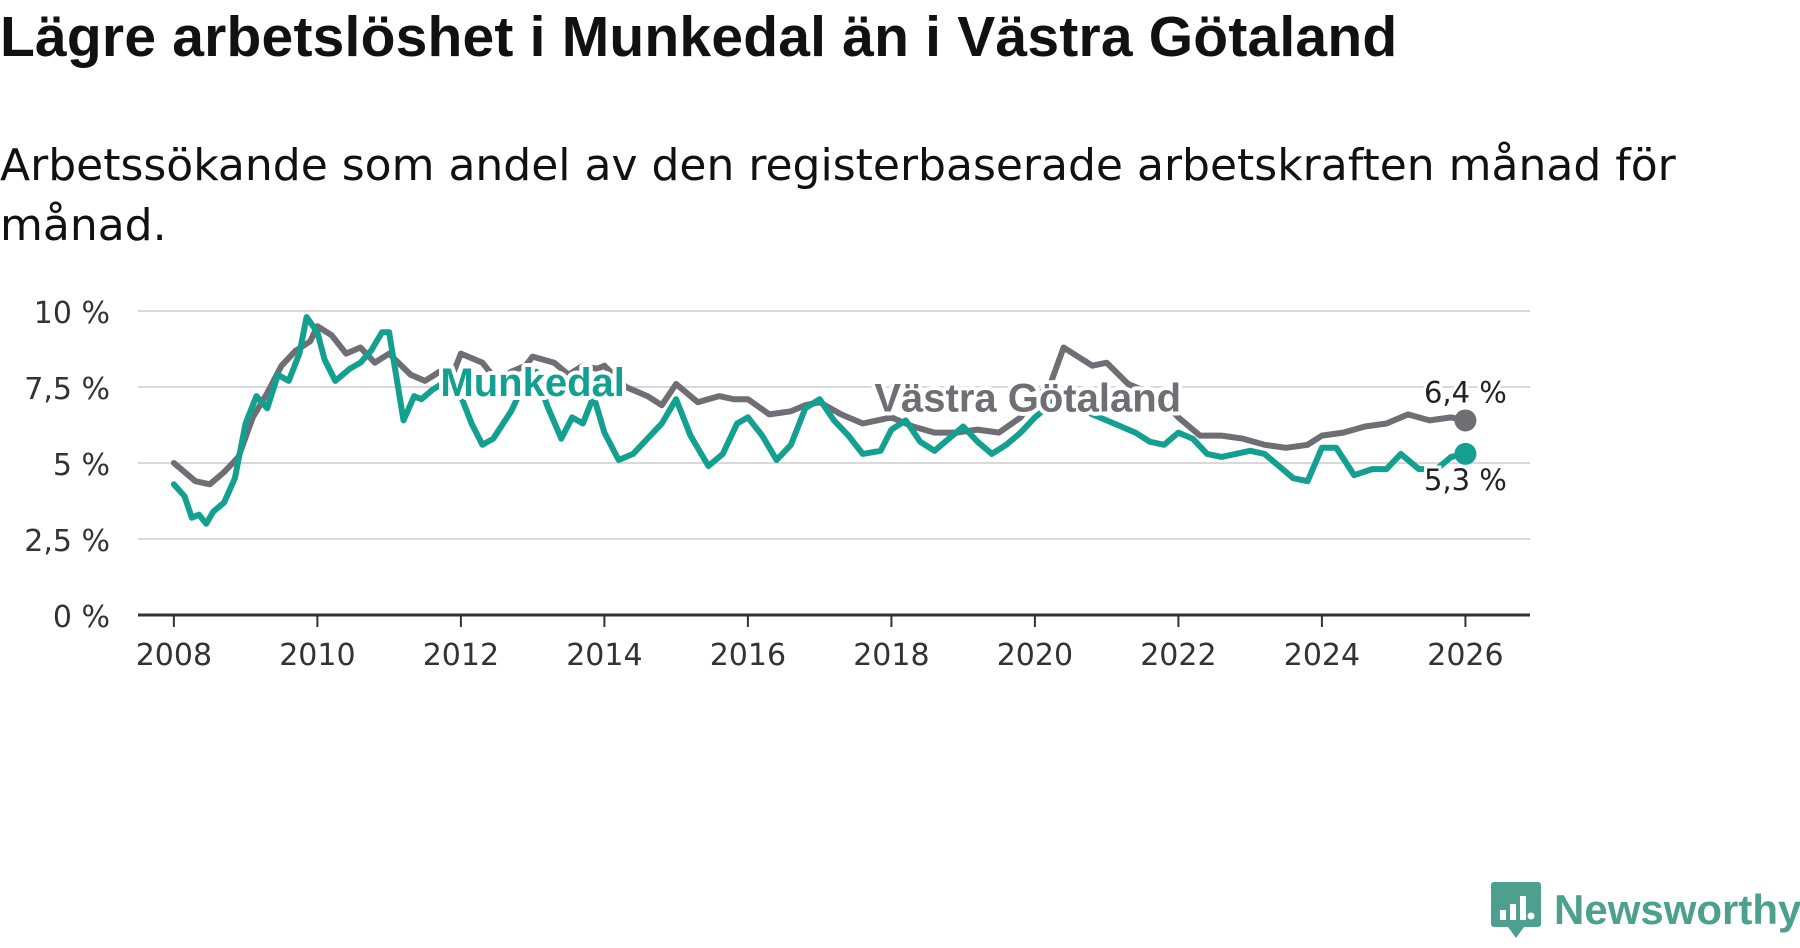 The image size is (1800, 948). Describe the element at coordinates (1465, 420) in the screenshot. I see `end-point-v-stra-g-taland` at that location.